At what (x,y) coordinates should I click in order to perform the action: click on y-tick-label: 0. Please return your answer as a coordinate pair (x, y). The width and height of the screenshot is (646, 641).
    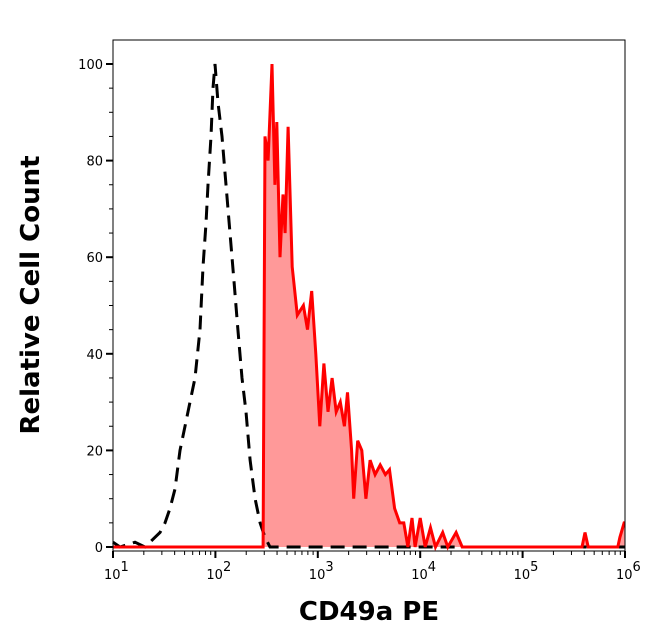
    Looking at the image, I should click on (99, 548).